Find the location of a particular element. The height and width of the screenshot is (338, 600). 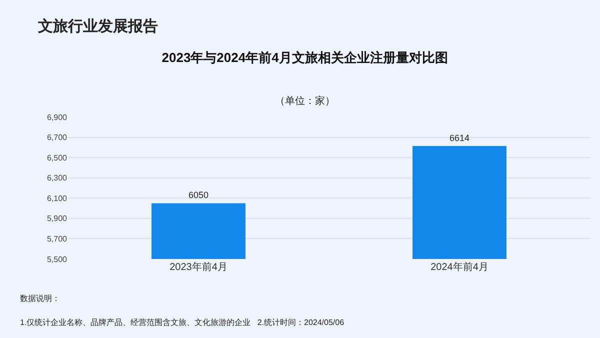

x-tick-label: 2024年前4月 is located at coordinates (459, 267).